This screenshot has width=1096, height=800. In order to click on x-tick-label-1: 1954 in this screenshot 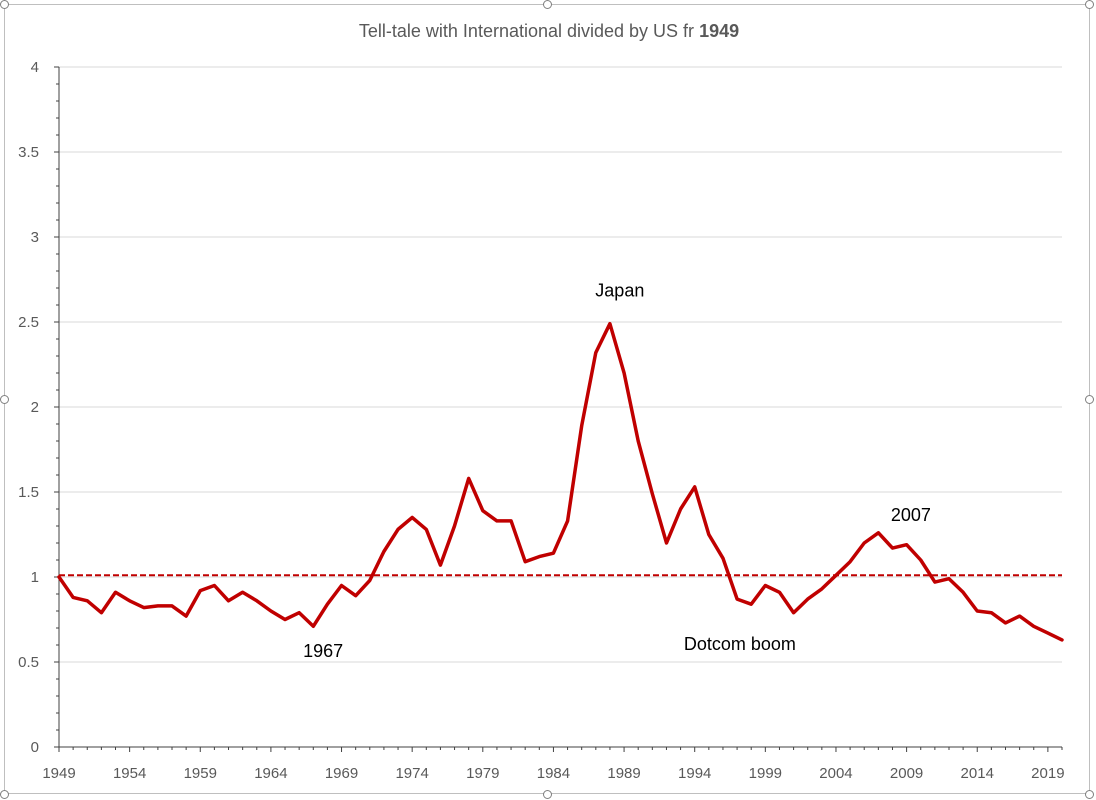, I will do `click(129, 773)`.